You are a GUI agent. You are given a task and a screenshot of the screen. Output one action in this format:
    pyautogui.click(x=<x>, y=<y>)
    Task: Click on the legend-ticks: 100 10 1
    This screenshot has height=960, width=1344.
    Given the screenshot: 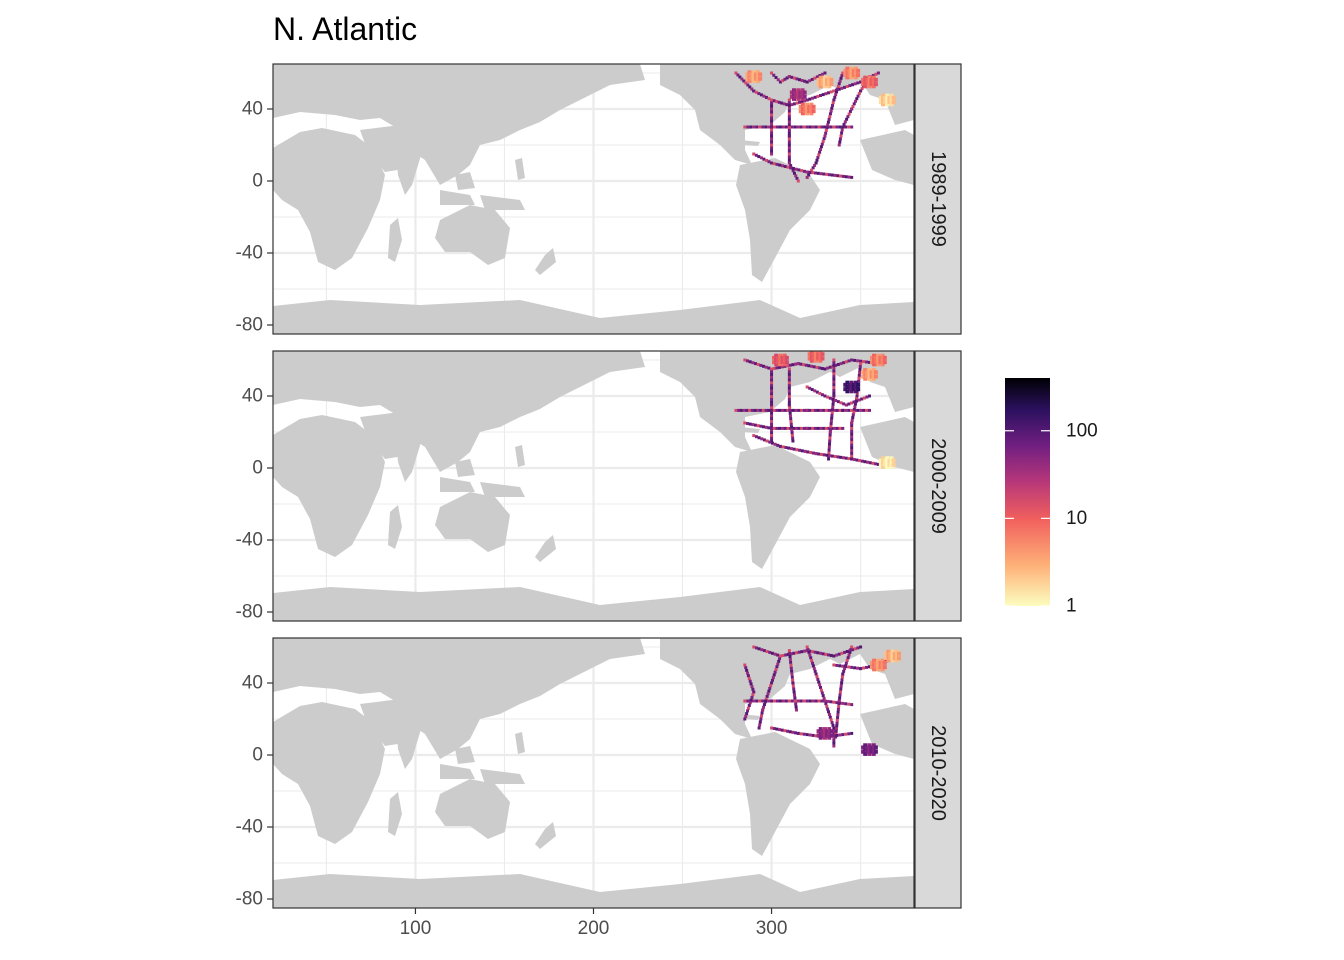 What is the action you would take?
    pyautogui.click(x=1051, y=518)
    